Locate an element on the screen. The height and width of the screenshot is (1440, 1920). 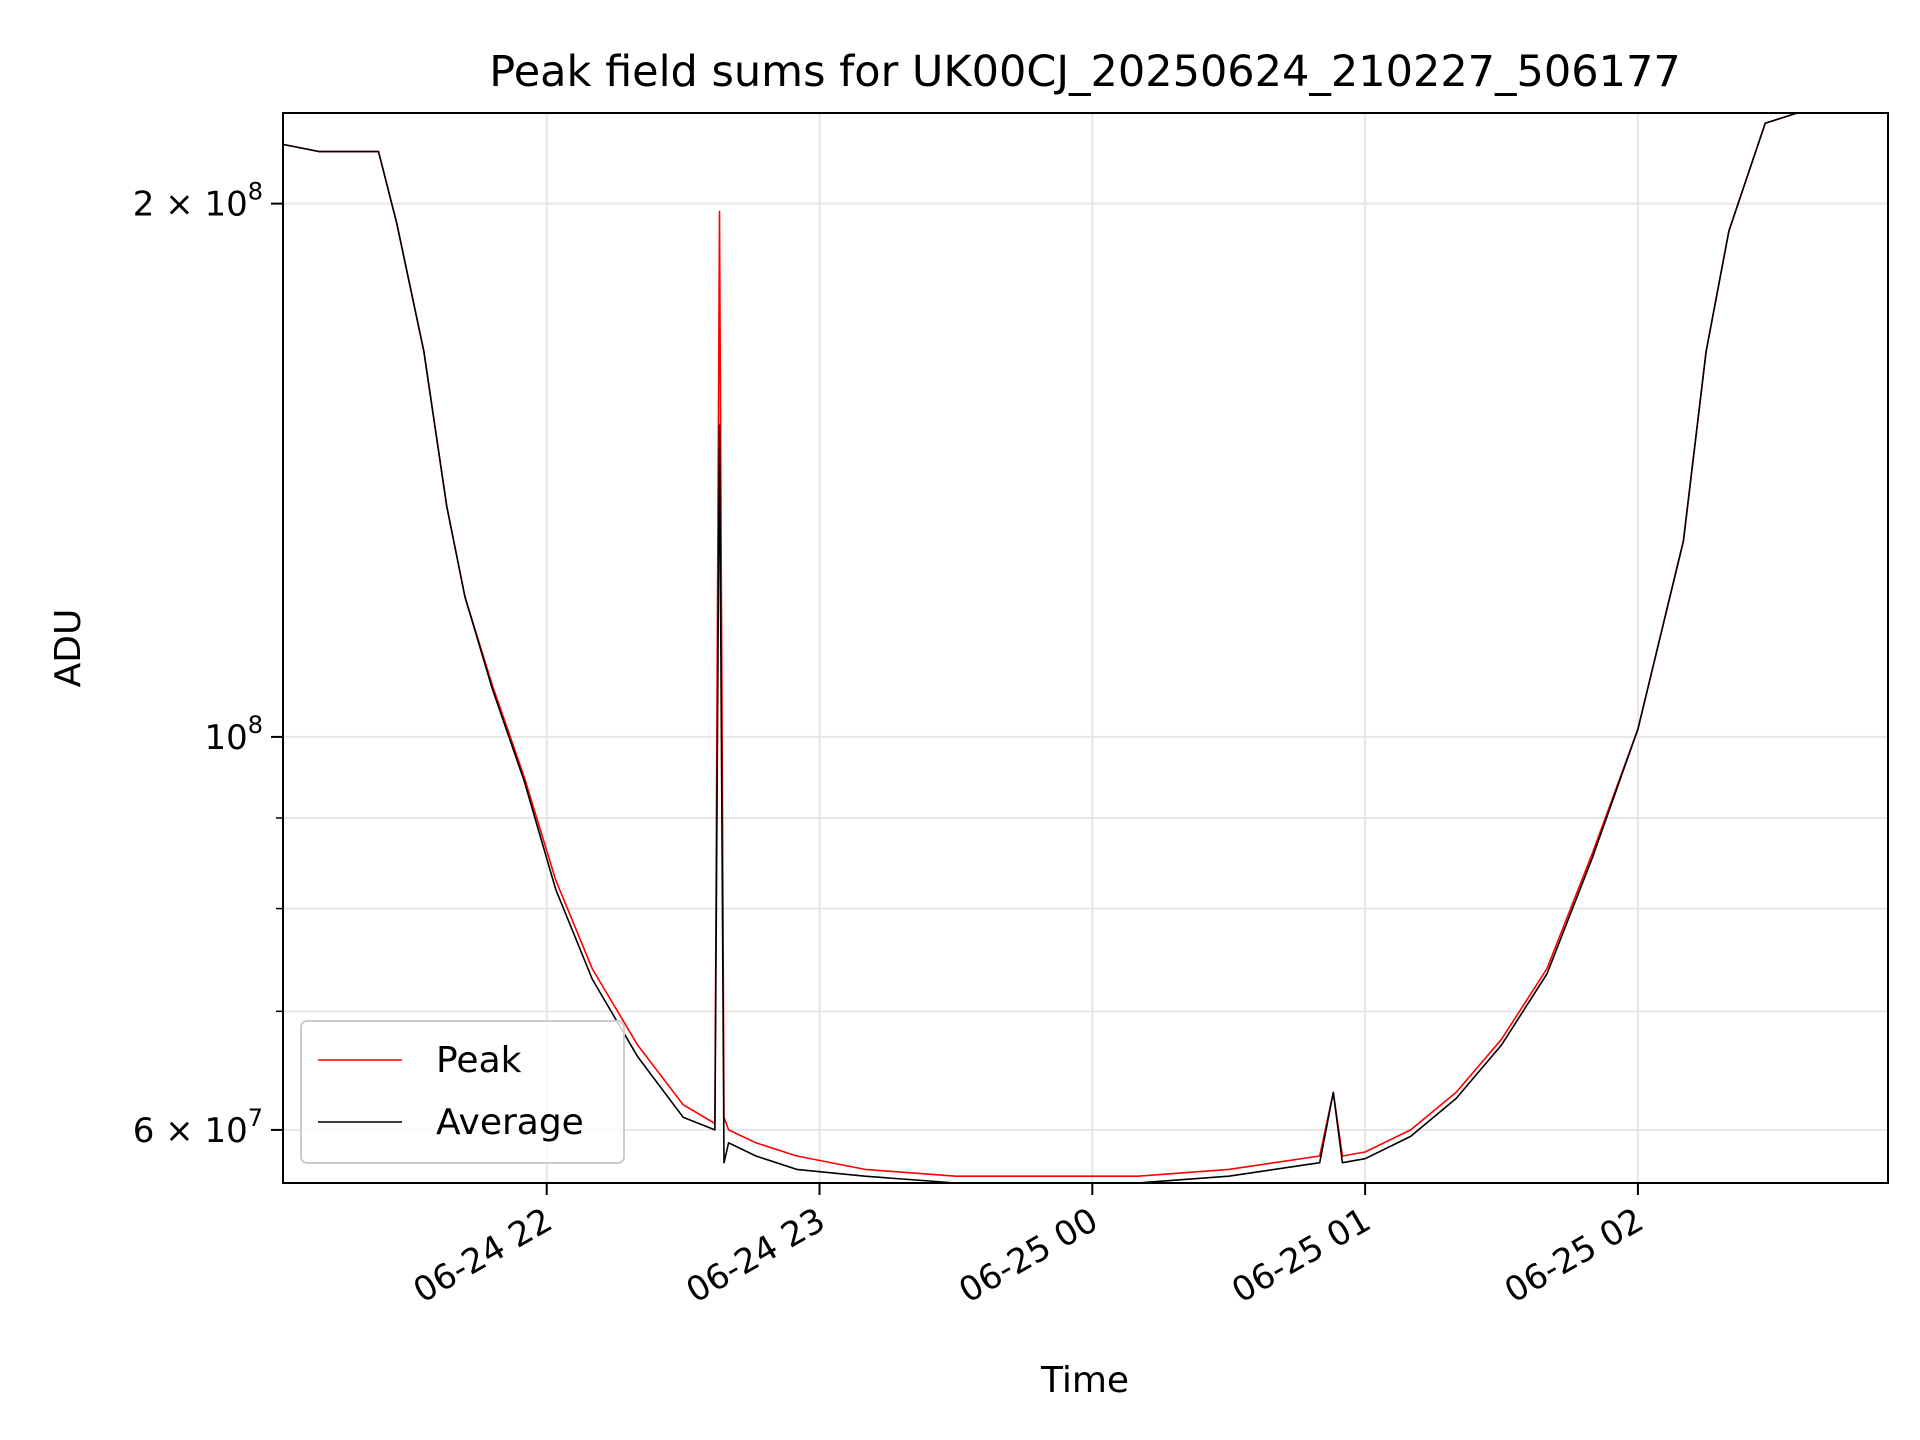
y-axis-label: ADU is located at coordinates (68, 648).